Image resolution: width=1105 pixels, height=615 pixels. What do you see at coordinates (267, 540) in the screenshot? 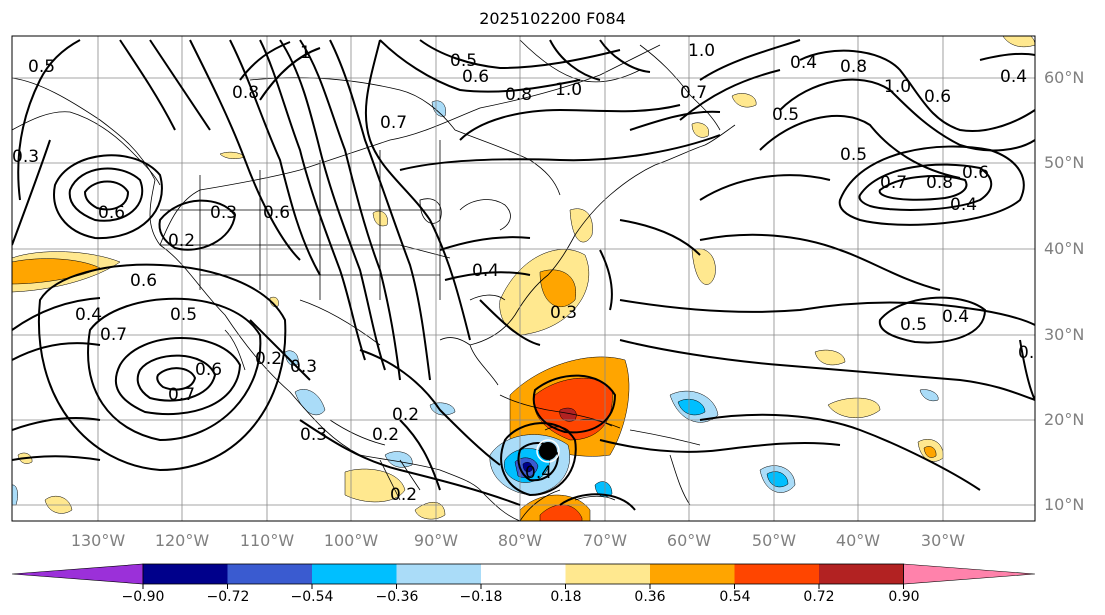
I see `lon-label: 110°W` at bounding box center [267, 540].